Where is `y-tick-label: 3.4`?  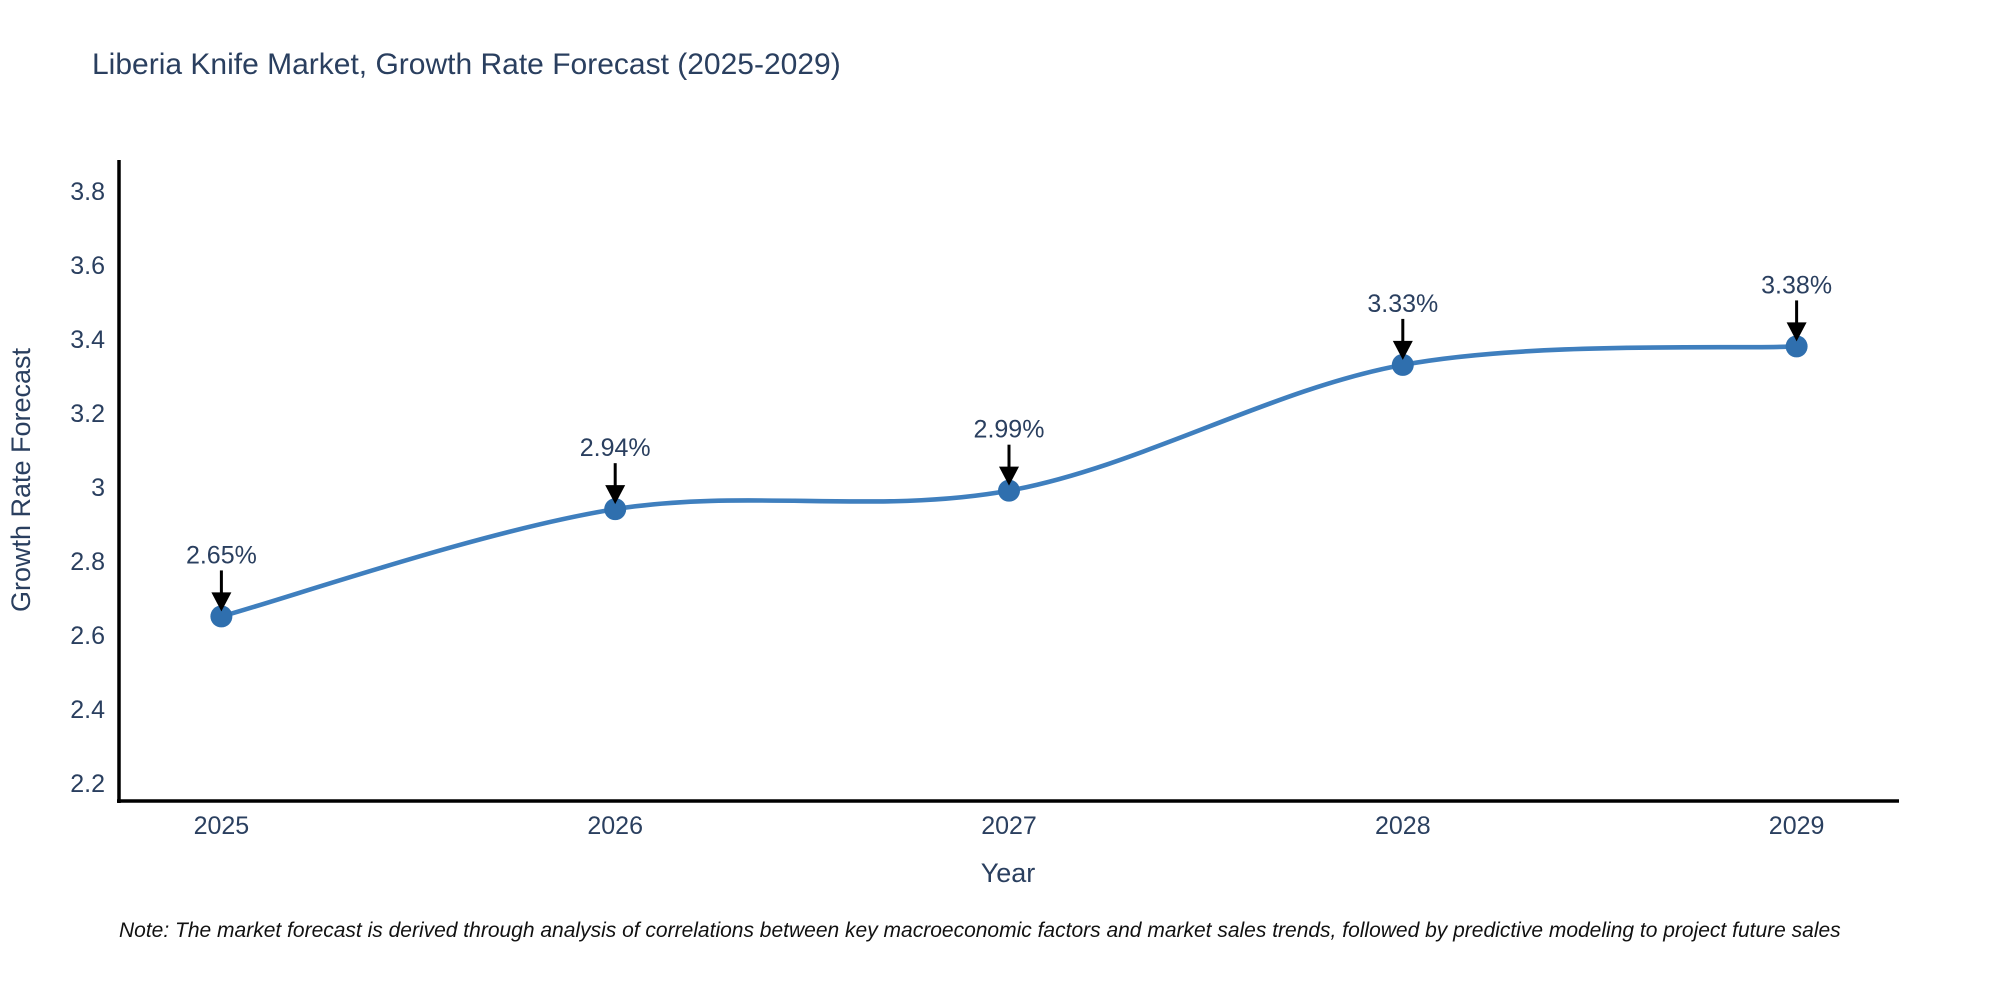
y-tick-label: 3.4 is located at coordinates (87, 340).